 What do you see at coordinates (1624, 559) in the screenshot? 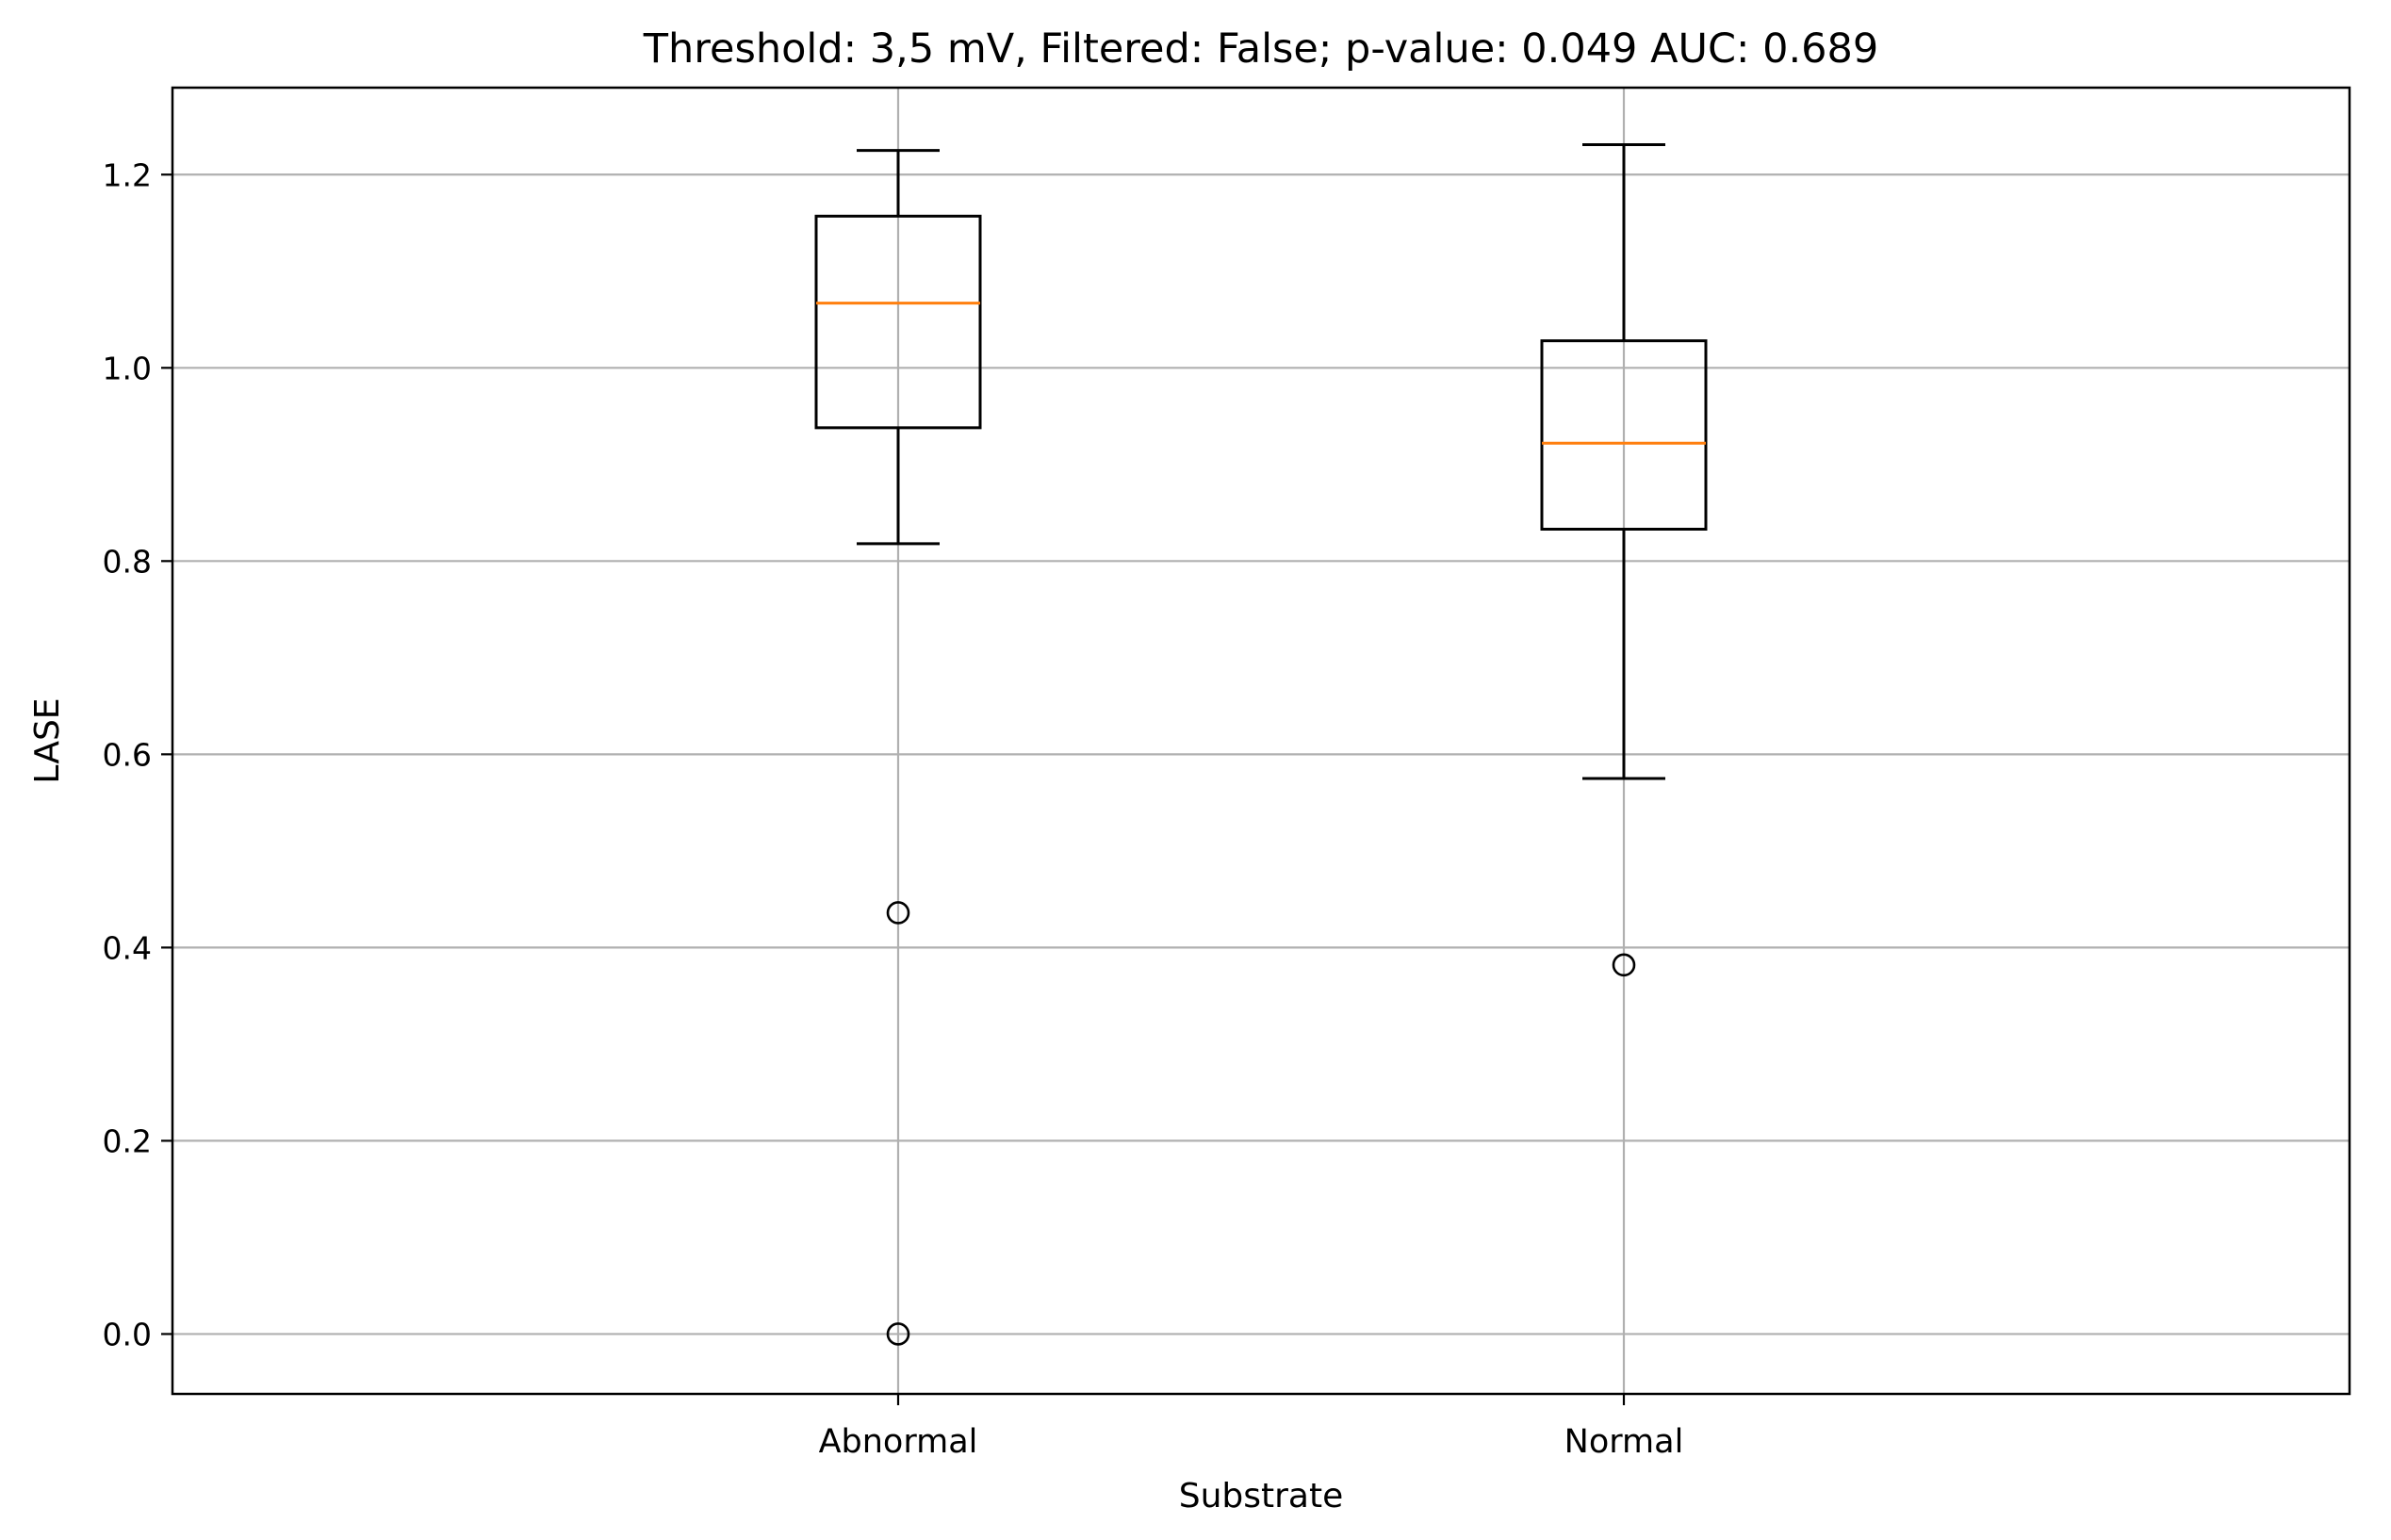
I see `box-normal` at bounding box center [1624, 559].